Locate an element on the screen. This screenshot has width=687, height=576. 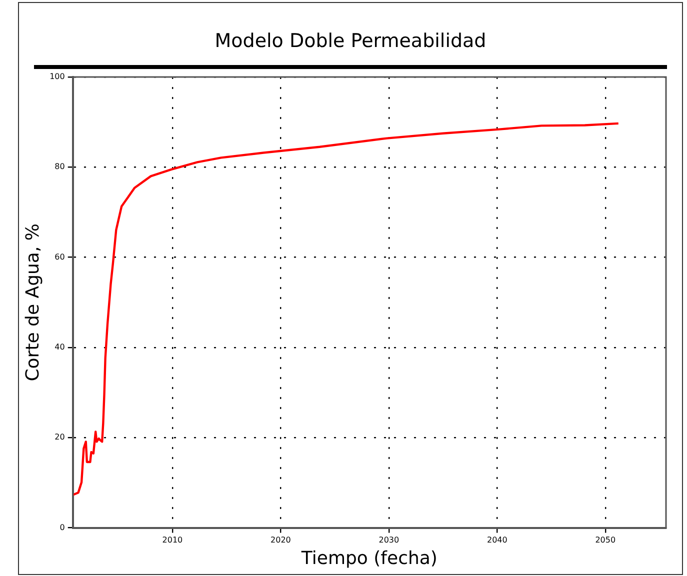
y-tick-label: 100 is located at coordinates (57, 77).